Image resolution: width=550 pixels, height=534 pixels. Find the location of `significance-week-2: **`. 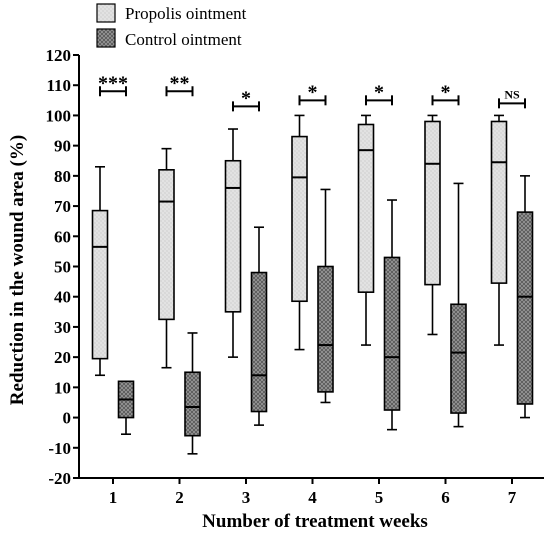

significance-week-2: ** is located at coordinates (179, 84).